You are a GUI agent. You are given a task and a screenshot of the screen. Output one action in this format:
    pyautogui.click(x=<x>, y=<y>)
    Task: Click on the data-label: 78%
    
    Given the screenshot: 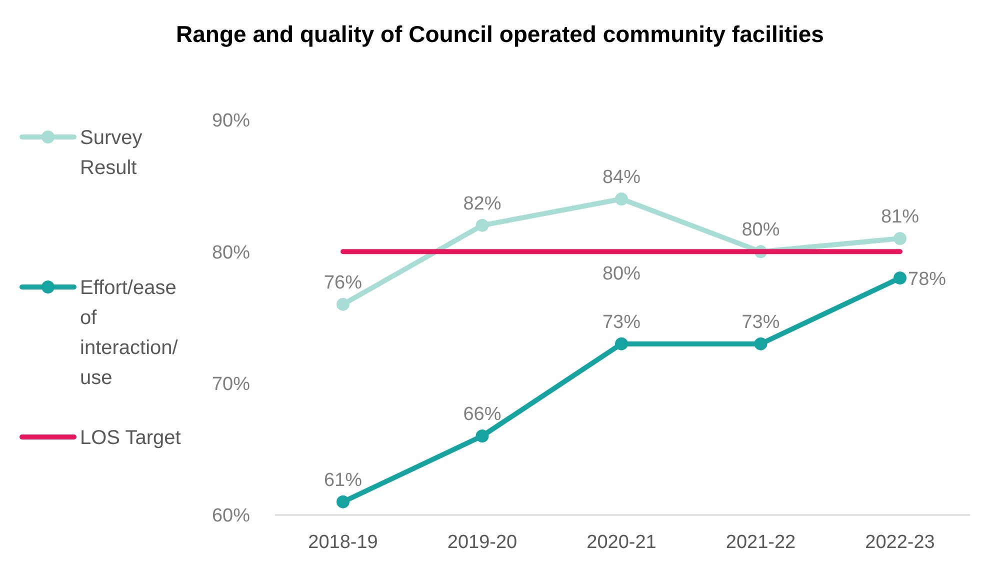 What is the action you would take?
    pyautogui.click(x=927, y=279)
    